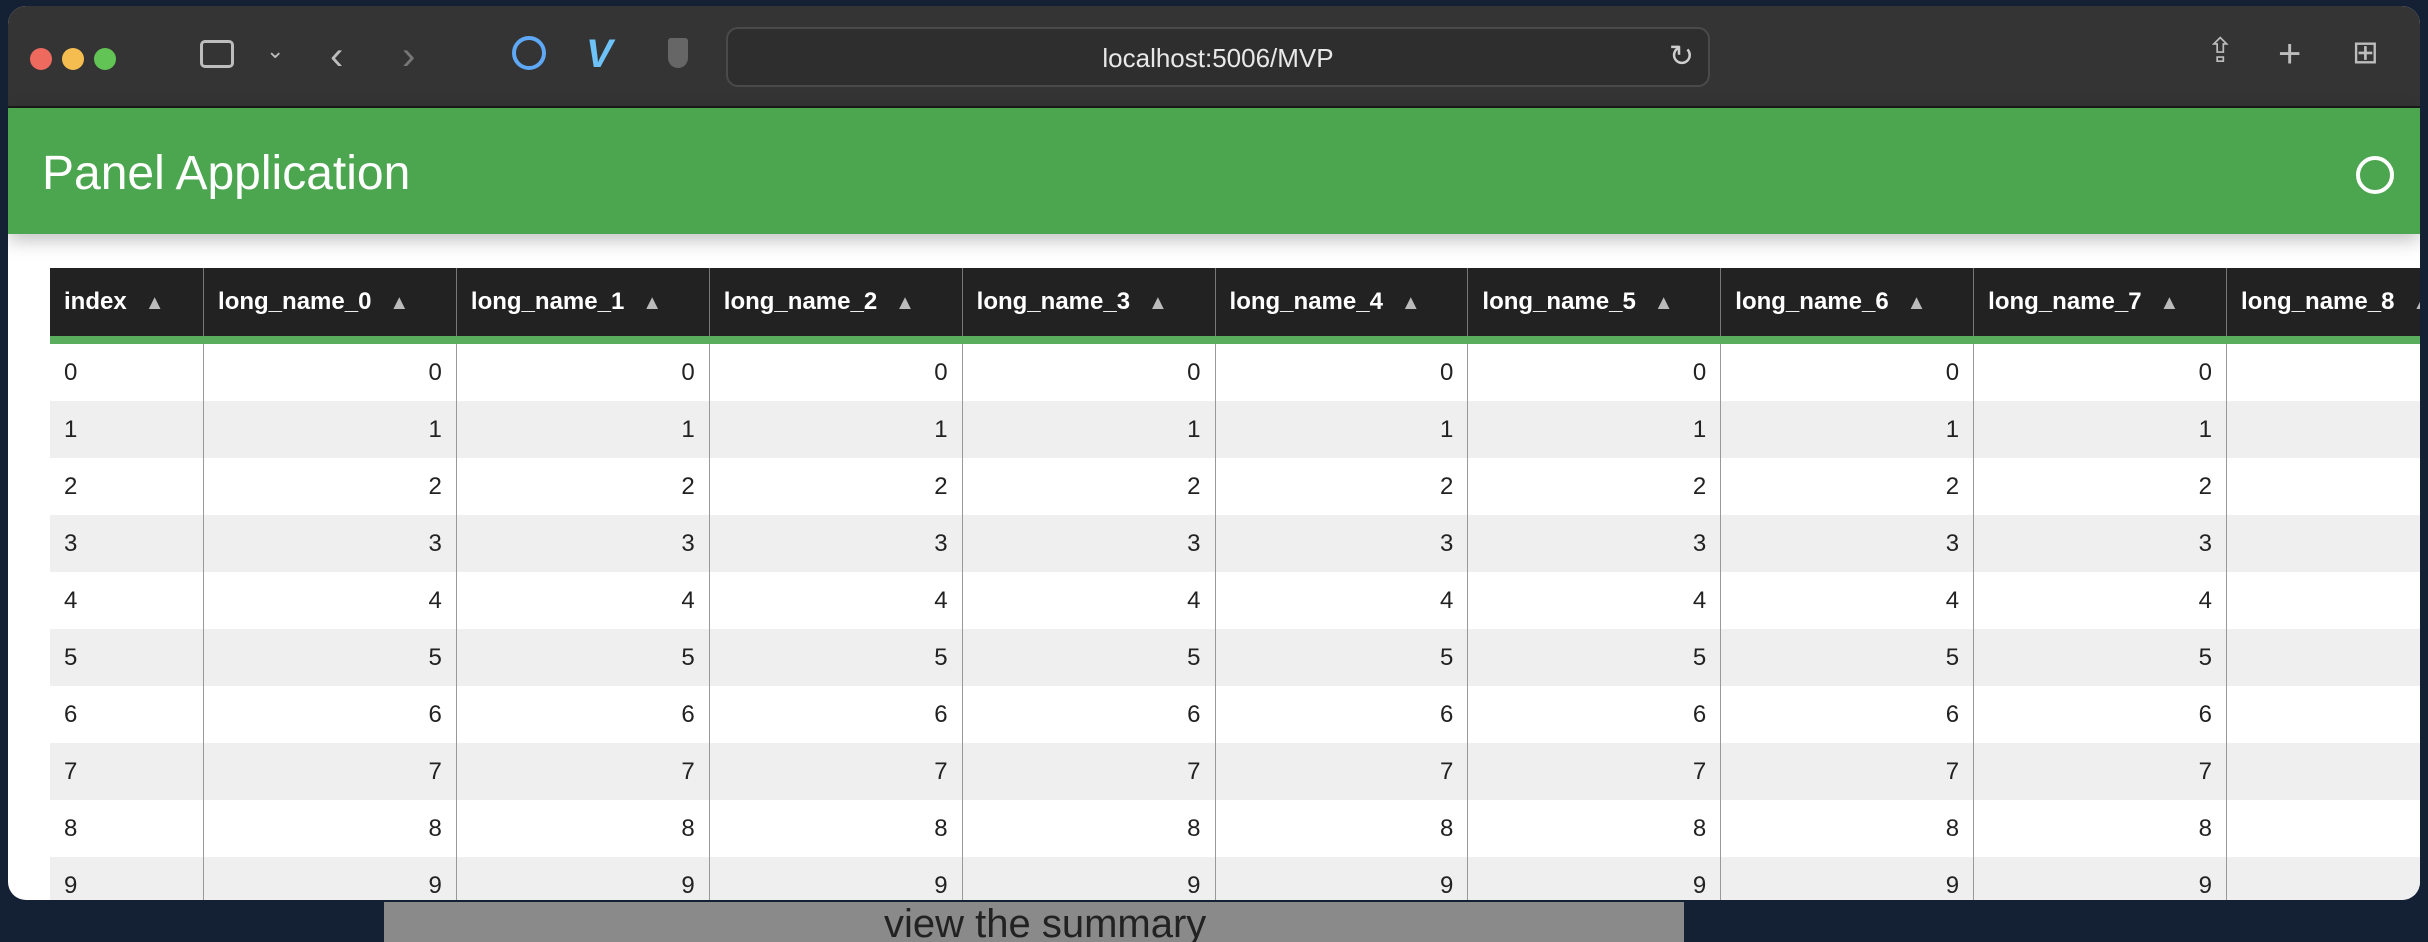 Image resolution: width=2428 pixels, height=942 pixels. Describe the element at coordinates (1218, 57) in the screenshot. I see `address-bar: localhost:5006/MVP ↻` at that location.